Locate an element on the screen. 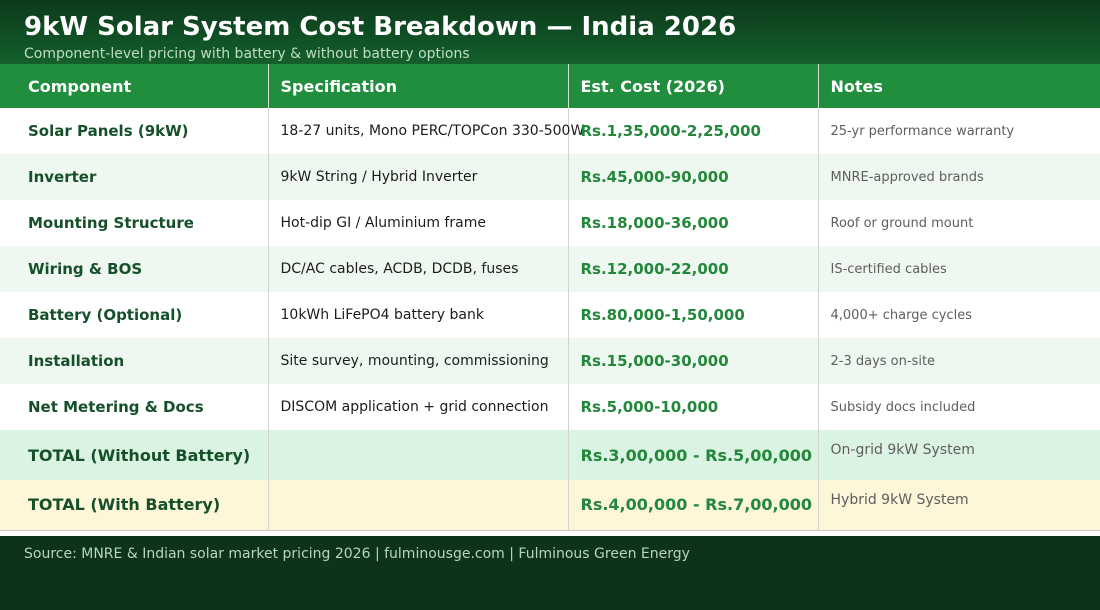 The height and width of the screenshot is (610, 1100). specification-cell: Site survey, mounting, commissioning is located at coordinates (417, 361).